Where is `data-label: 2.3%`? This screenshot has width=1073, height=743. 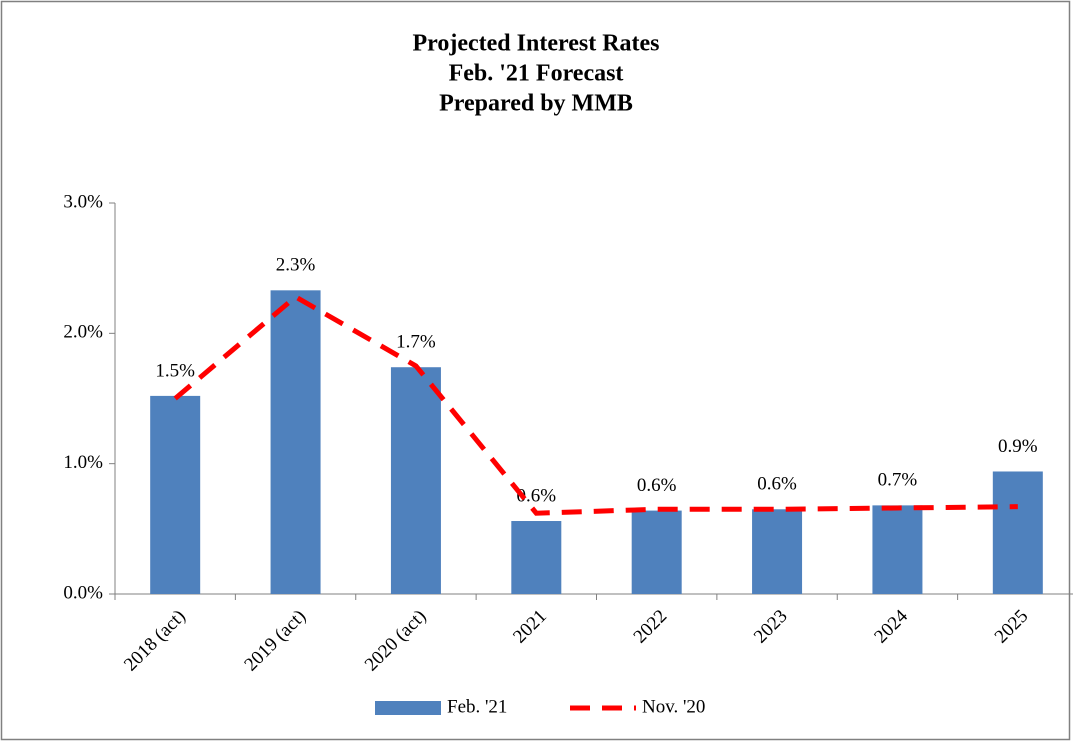
data-label: 2.3% is located at coordinates (296, 265).